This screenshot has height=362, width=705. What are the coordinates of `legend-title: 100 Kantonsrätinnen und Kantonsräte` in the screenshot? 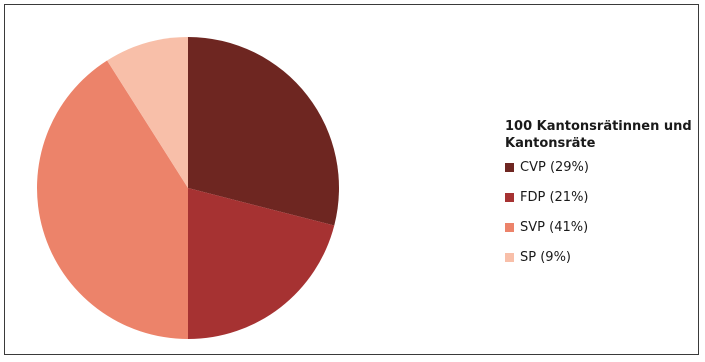 It's located at (598, 135).